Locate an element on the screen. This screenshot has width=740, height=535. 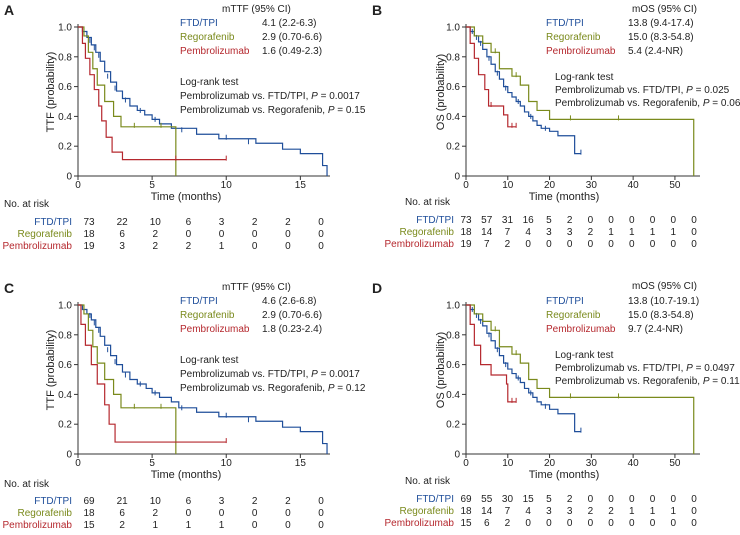
panel-label: B is located at coordinates (377, 10).